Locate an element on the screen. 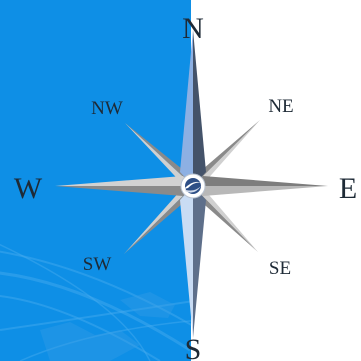 This screenshot has height=361, width=361. label-southeast: SE is located at coordinates (280, 268).